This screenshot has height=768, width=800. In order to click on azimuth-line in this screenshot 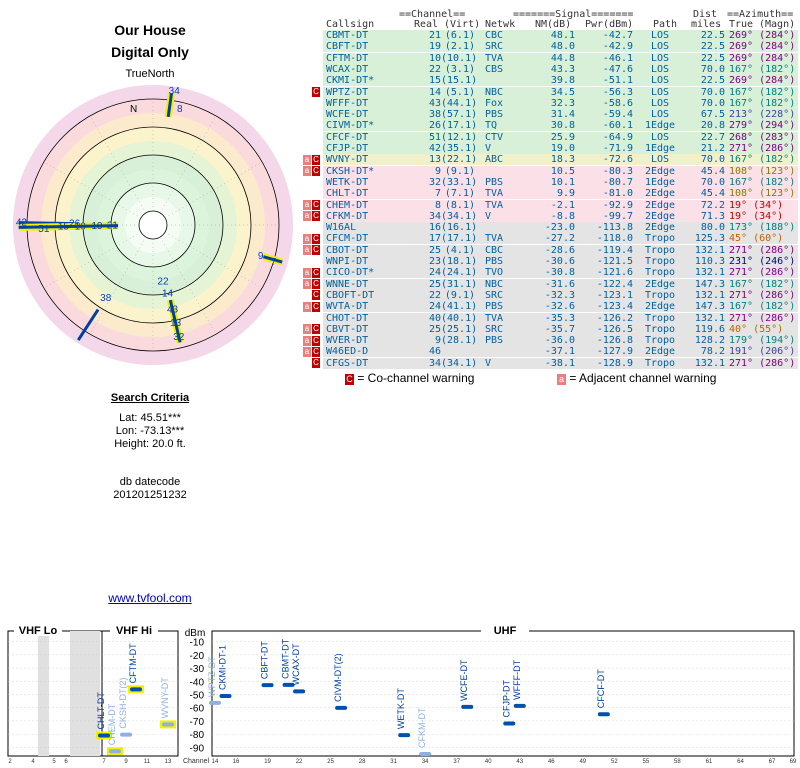, I will do `click(214, 190)`.